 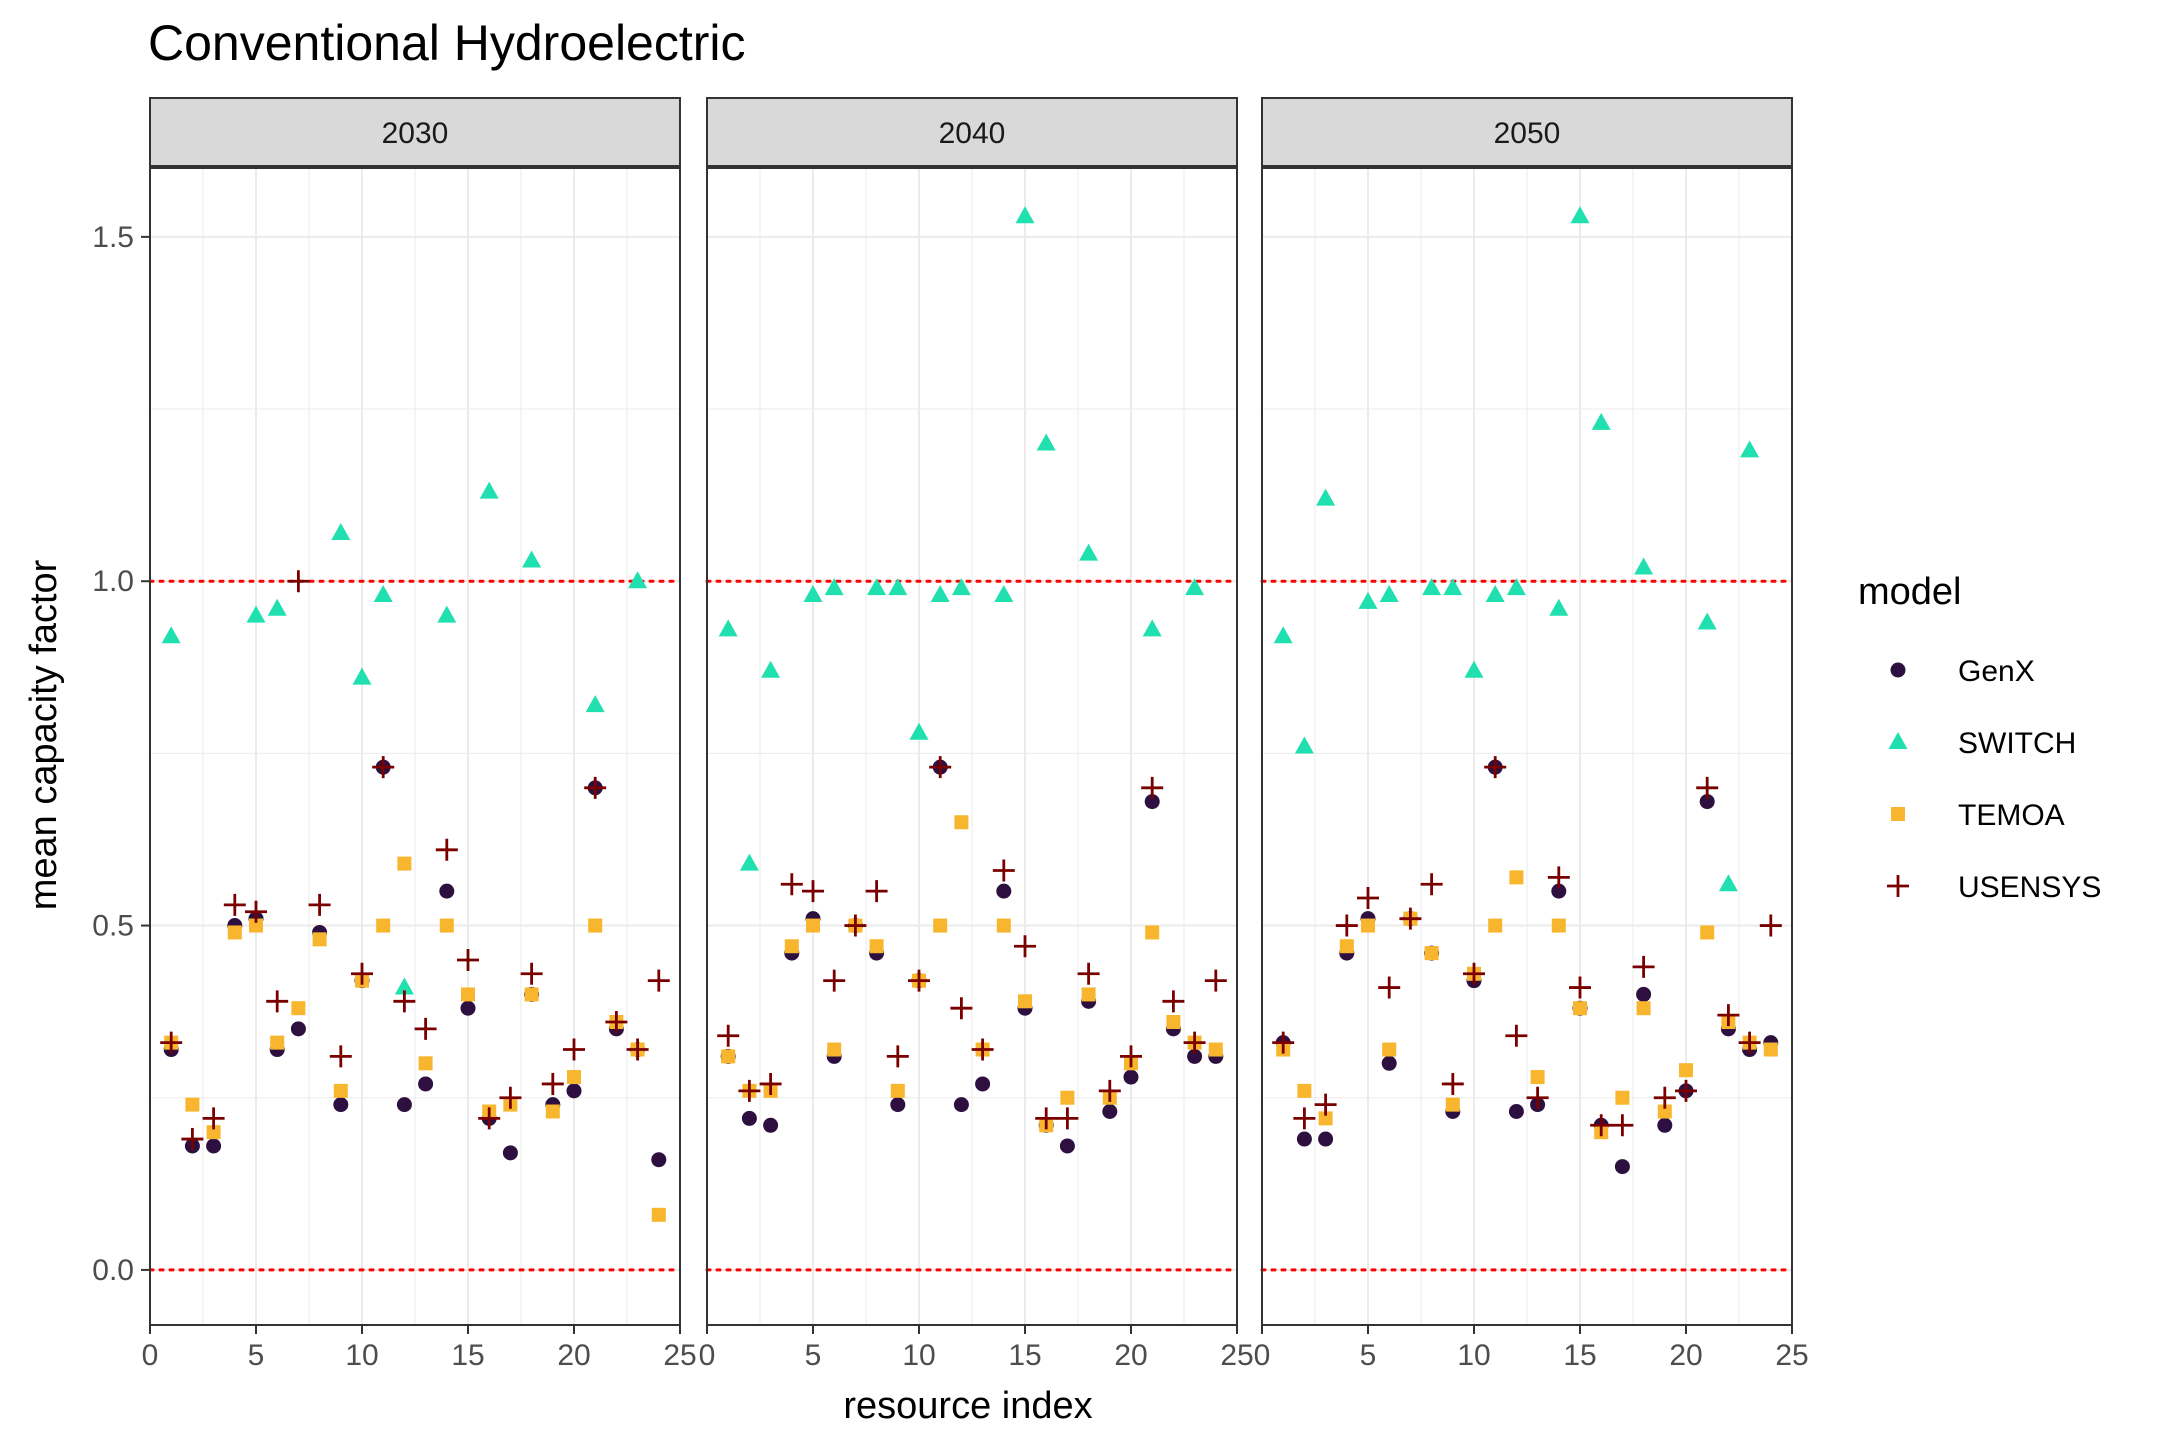 I want to click on facet-strip, so click(x=972, y=132).